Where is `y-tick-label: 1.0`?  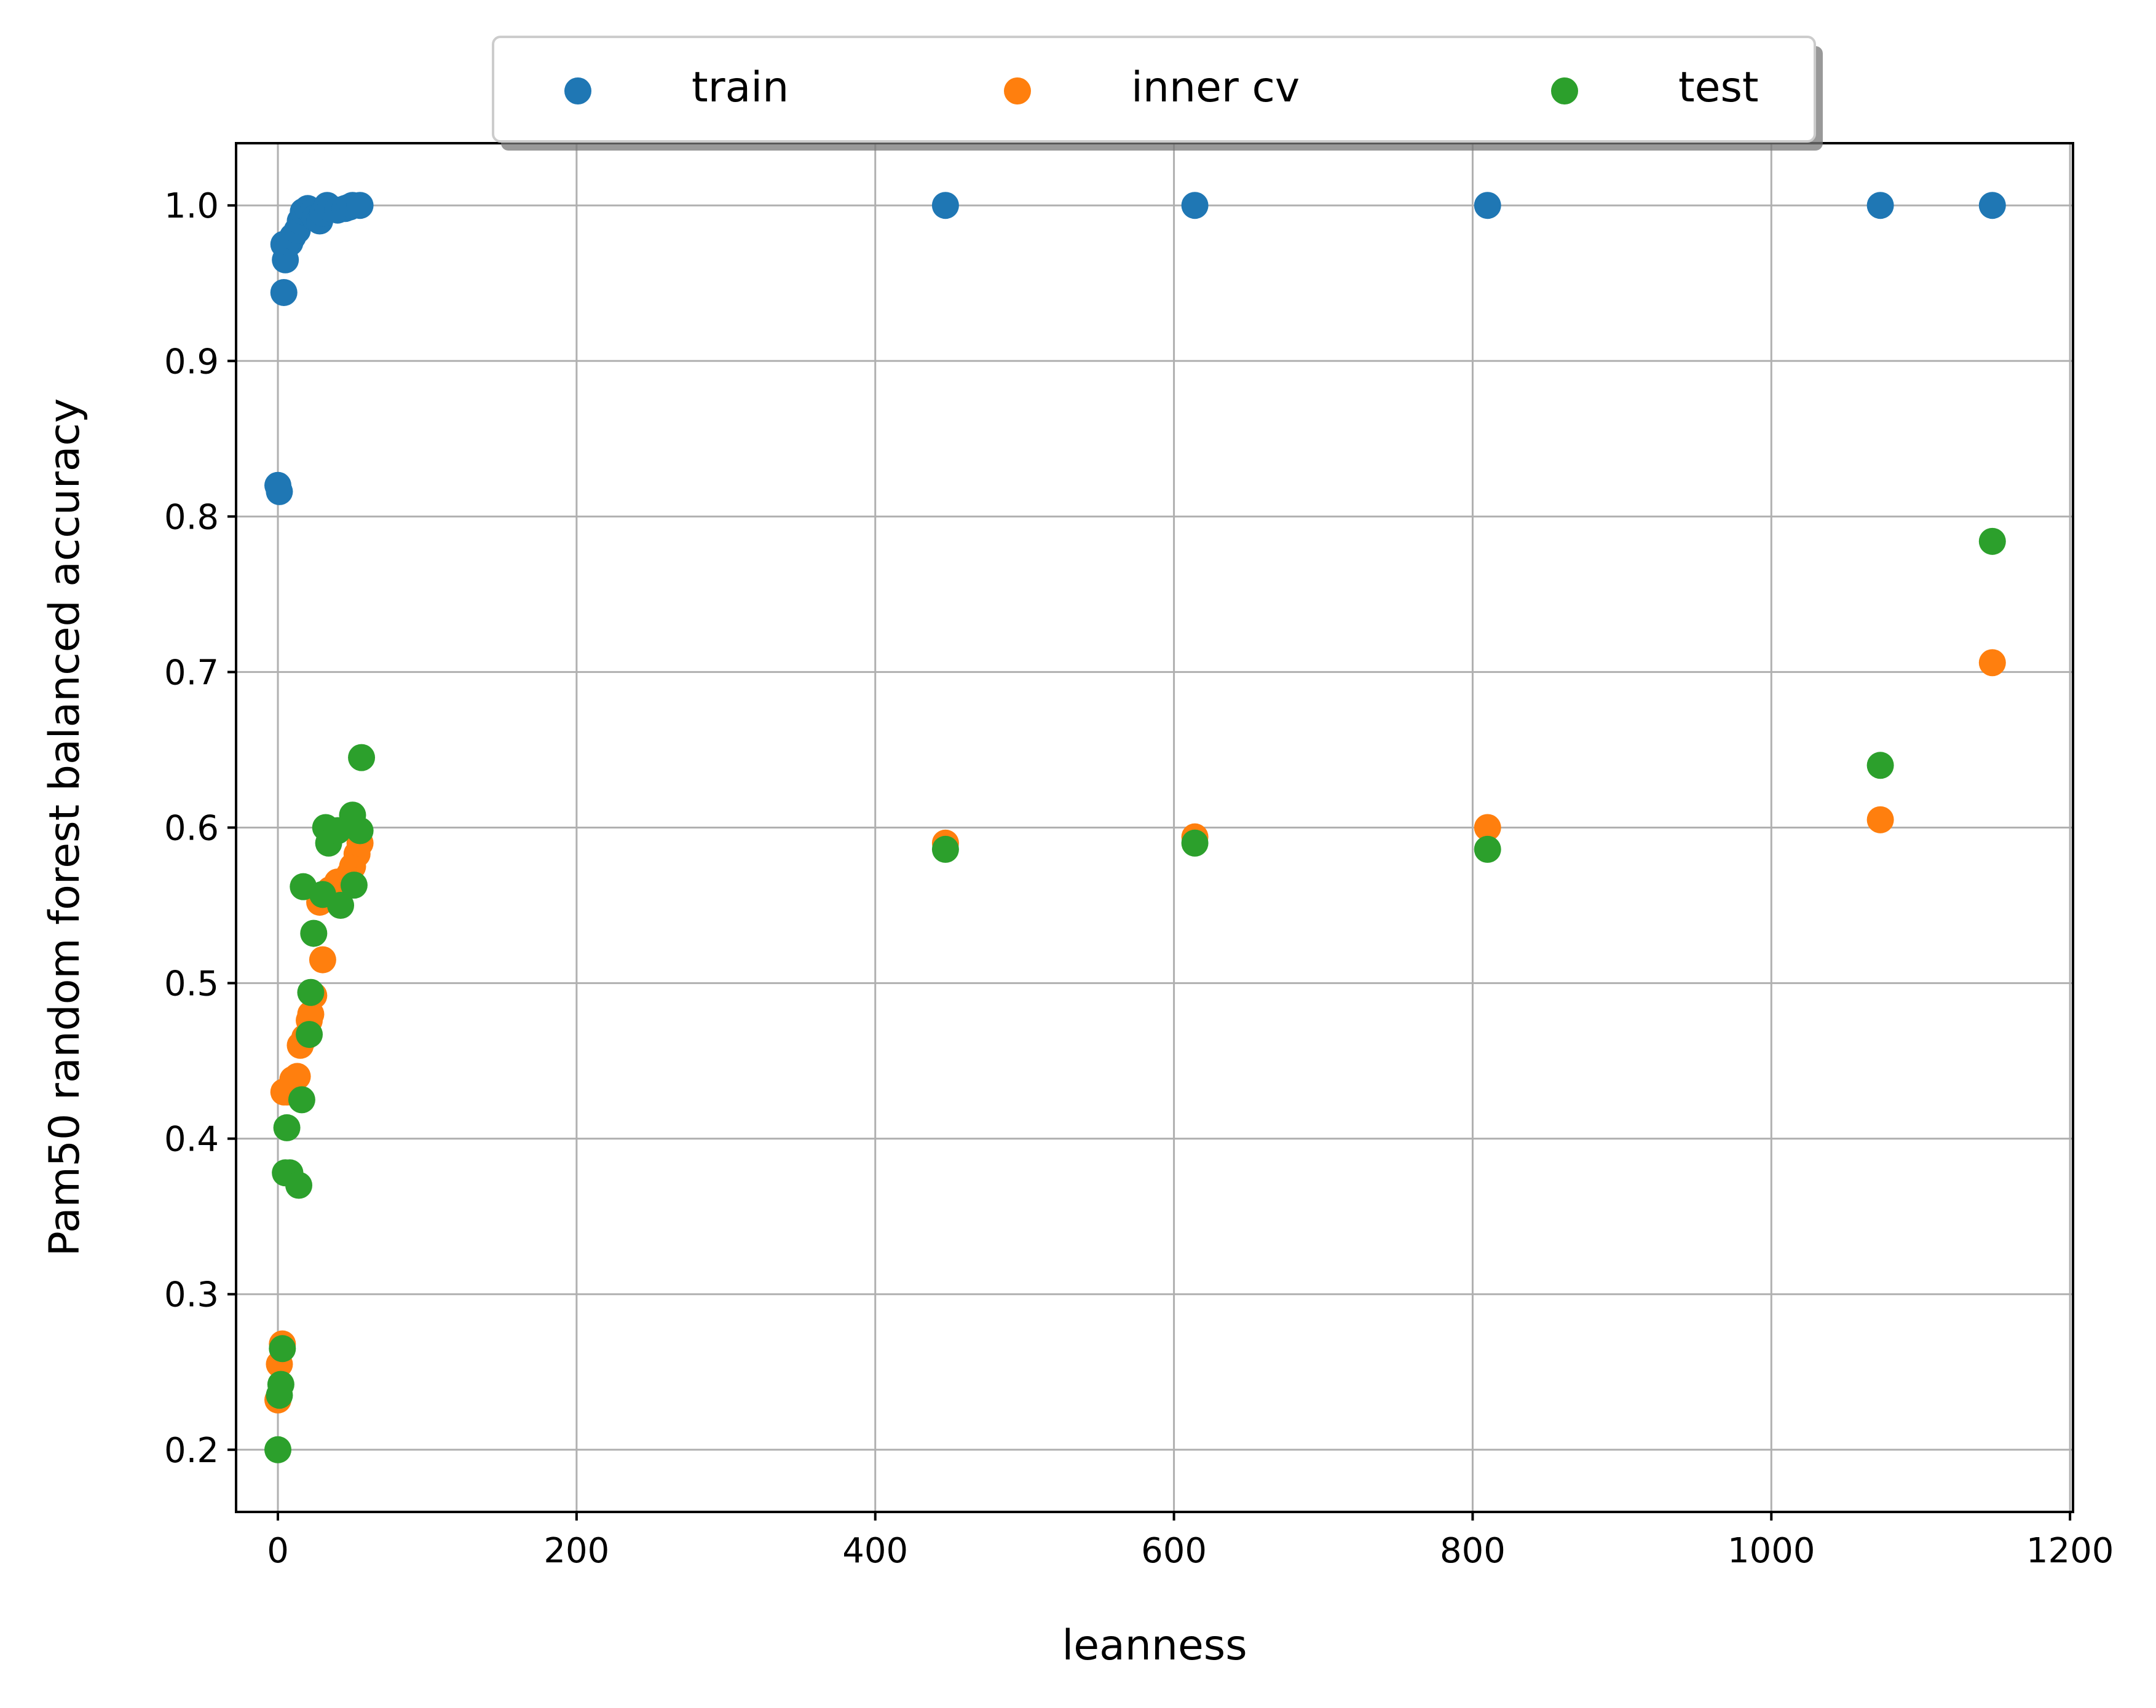 y-tick-label: 1.0 is located at coordinates (191, 206).